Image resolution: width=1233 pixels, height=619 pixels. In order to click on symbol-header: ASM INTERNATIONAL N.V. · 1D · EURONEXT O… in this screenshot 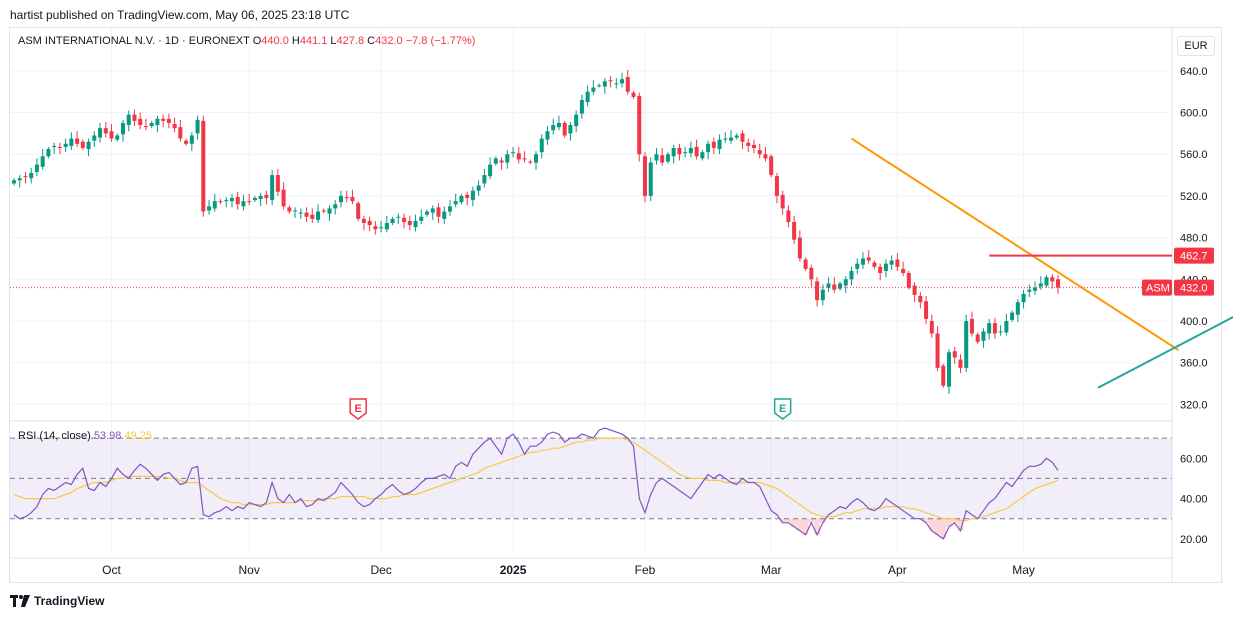, I will do `click(246, 41)`.